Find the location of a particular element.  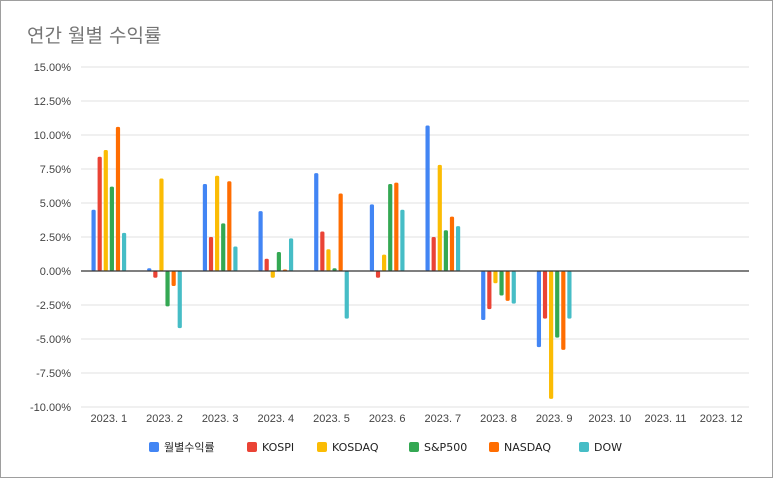

y-tick-label: 7.50% is located at coordinates (55, 170).